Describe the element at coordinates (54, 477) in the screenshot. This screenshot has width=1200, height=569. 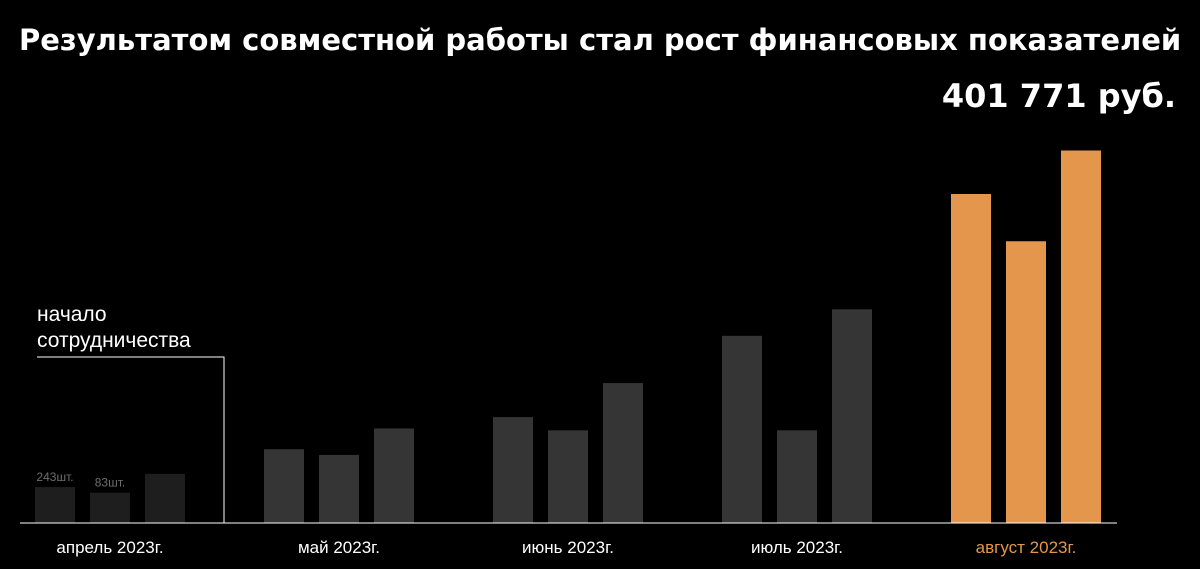
I see `bar-value-label-0: 243шт.` at that location.